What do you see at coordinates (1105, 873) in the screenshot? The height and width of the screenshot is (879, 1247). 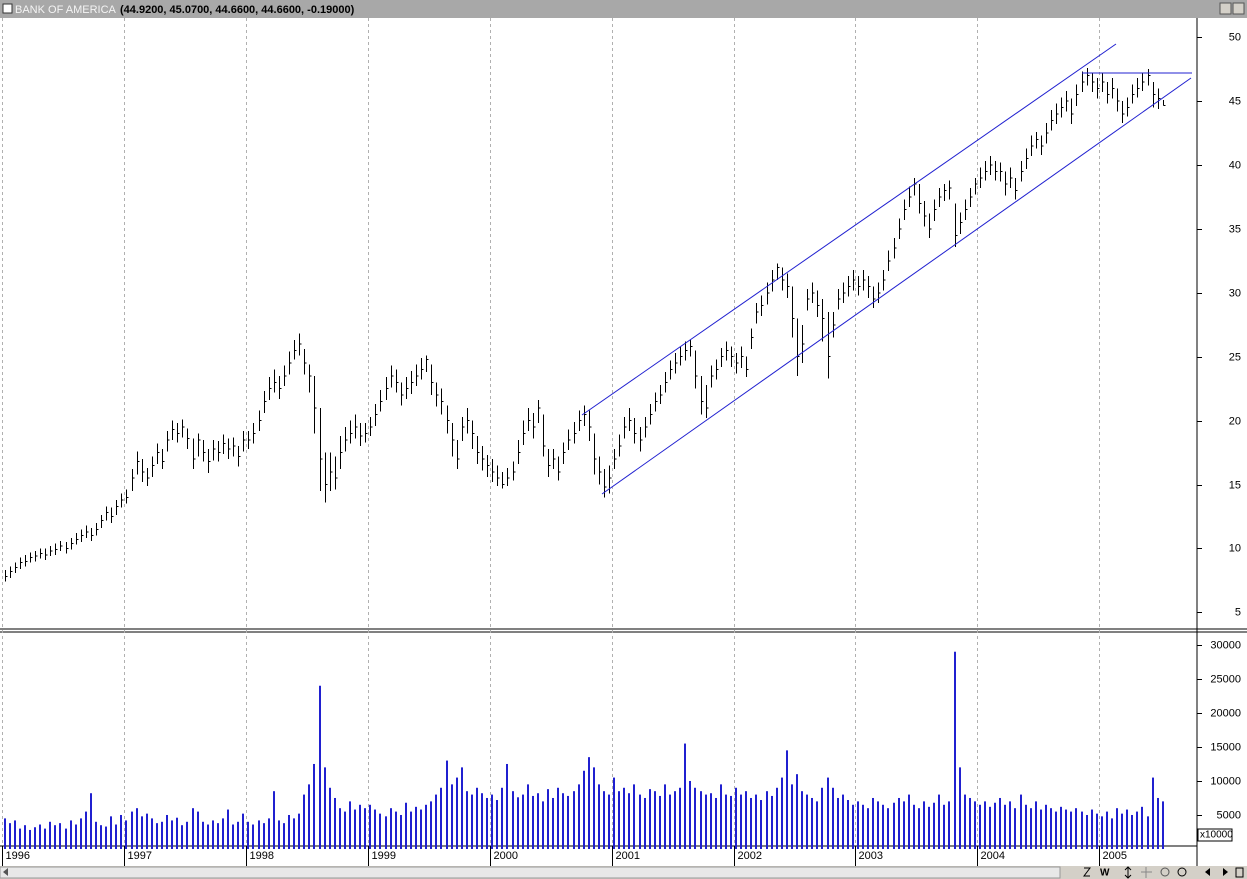 I see `period-button: W` at bounding box center [1105, 873].